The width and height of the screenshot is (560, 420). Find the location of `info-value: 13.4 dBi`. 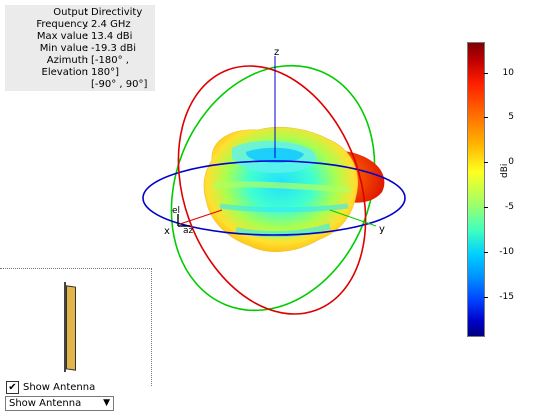

info-value: 13.4 dBi is located at coordinates (112, 36).